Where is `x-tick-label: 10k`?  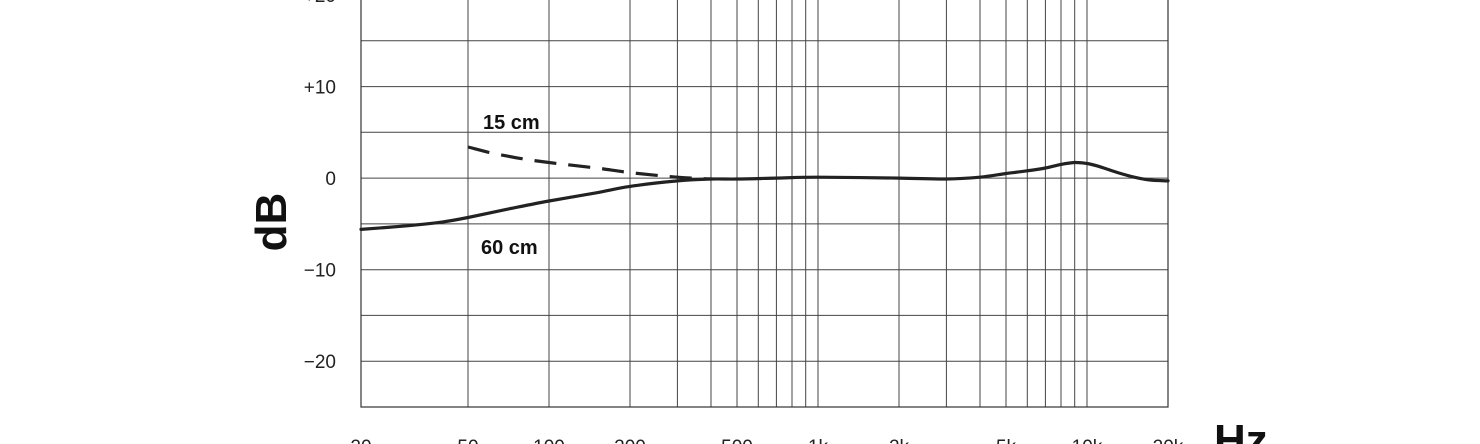
x-tick-label: 10k is located at coordinates (1087, 440).